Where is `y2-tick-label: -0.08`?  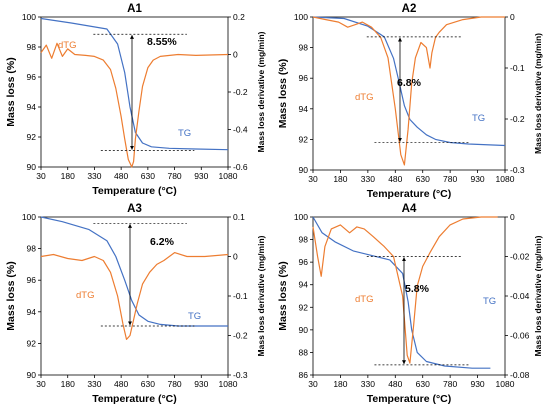
y2-tick-label: -0.08 is located at coordinates (520, 375).